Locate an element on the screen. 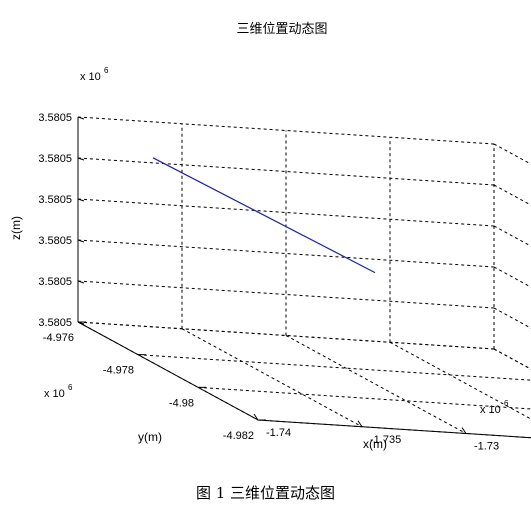 The height and width of the screenshot is (506, 531). chart-title: 三维位置动态图 is located at coordinates (281, 28).